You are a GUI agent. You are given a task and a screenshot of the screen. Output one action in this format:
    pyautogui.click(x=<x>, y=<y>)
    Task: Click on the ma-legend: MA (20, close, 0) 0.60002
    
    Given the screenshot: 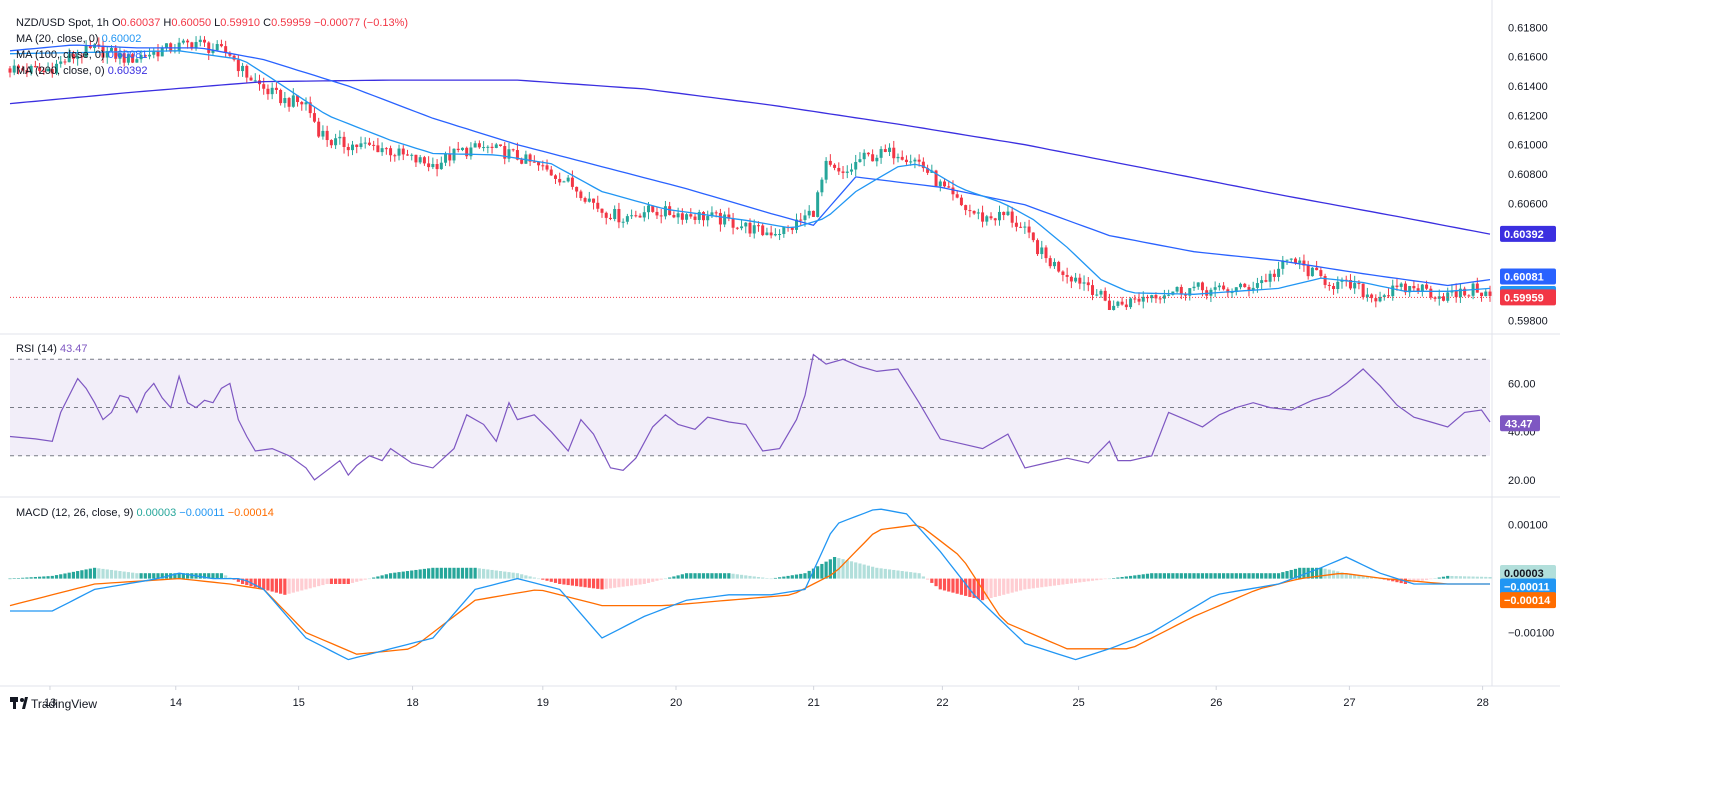 What is the action you would take?
    pyautogui.click(x=78, y=39)
    